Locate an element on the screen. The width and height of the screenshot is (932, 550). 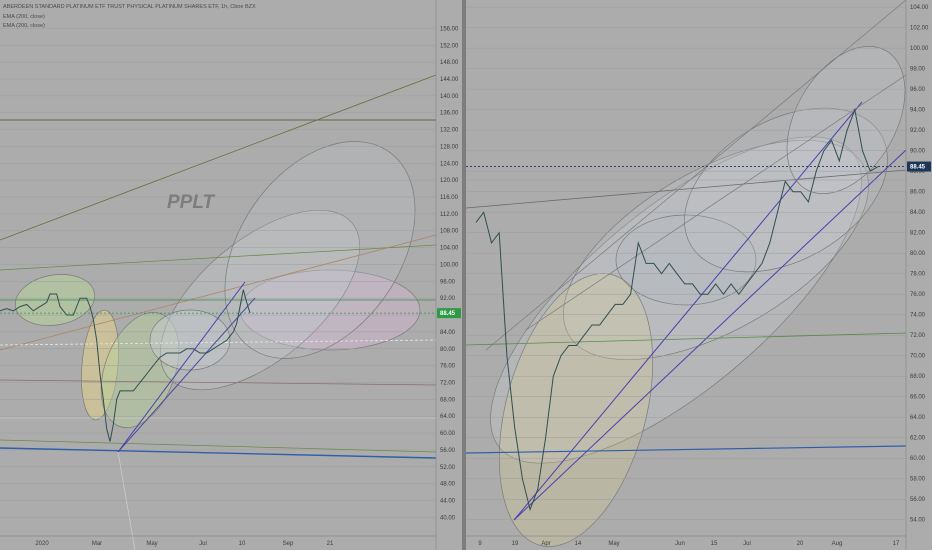
y-tick-label: 102.00 is located at coordinates (919, 29).